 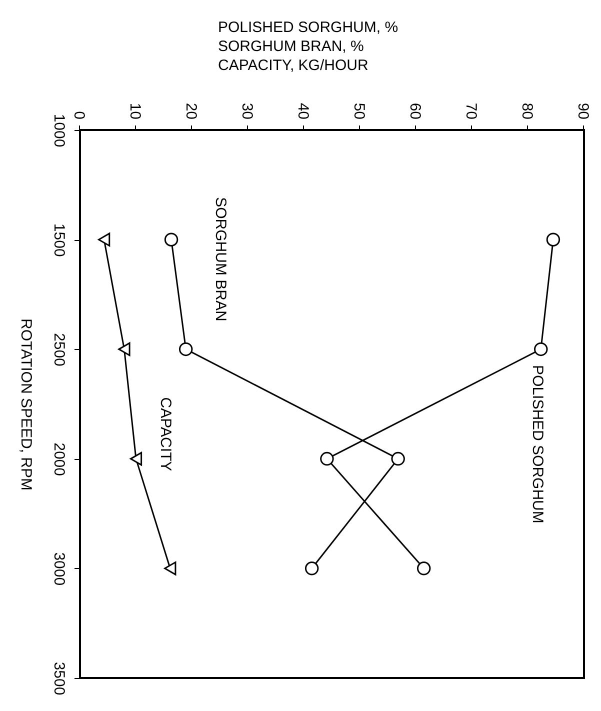 What do you see at coordinates (59, 569) in the screenshot?
I see `y-tick-label: 3000` at bounding box center [59, 569].